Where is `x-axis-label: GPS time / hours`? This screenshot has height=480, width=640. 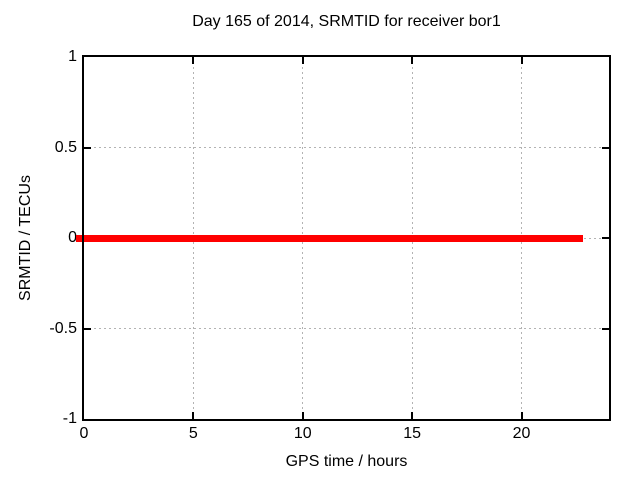
x-axis-label: GPS time / hours is located at coordinates (346, 461).